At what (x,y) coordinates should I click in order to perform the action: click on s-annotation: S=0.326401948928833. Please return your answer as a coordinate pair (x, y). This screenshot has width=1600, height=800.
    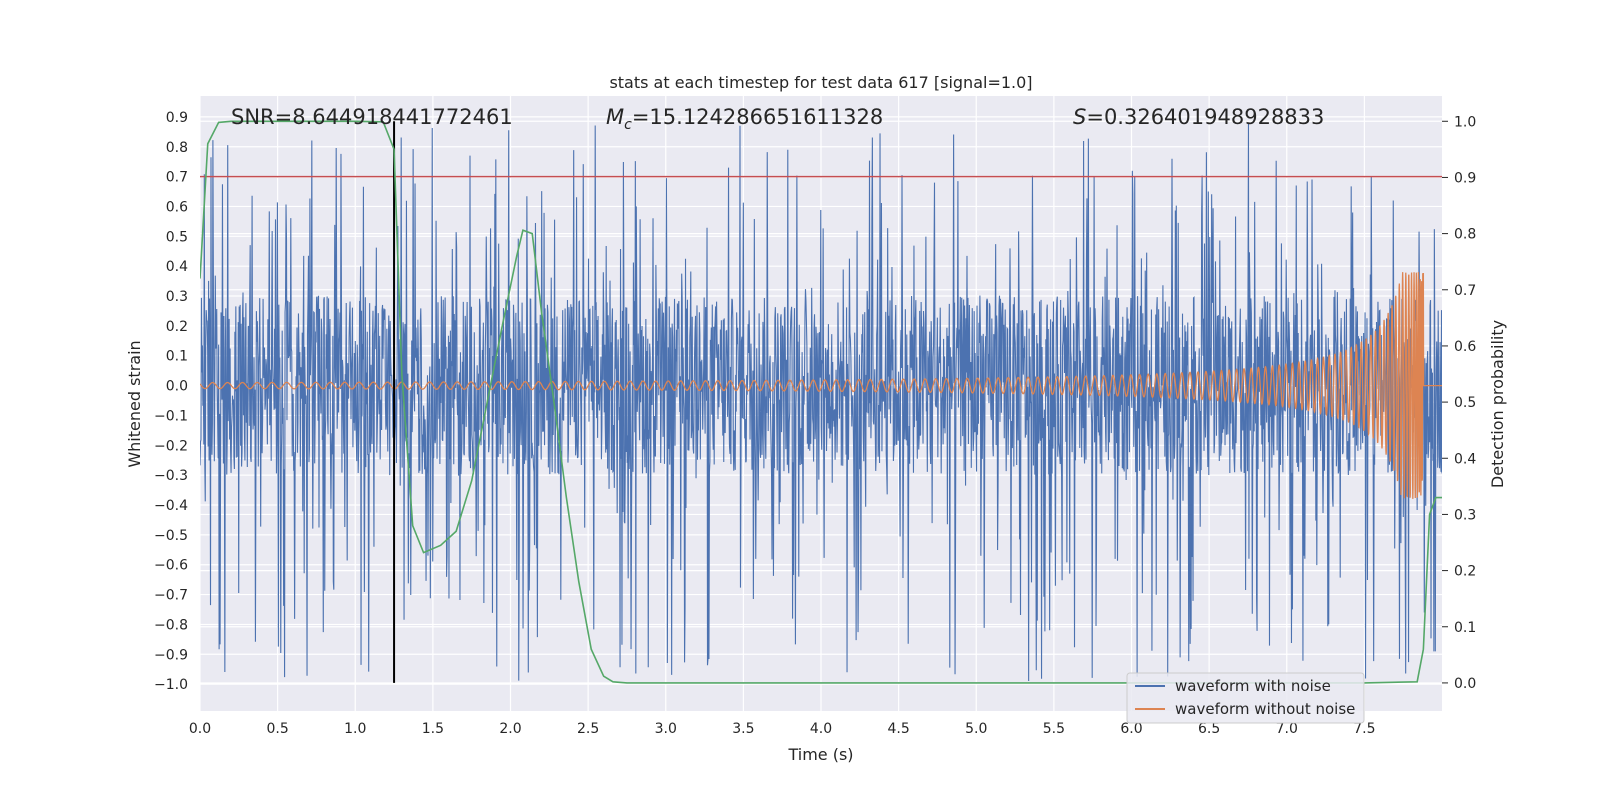
    Looking at the image, I should click on (1198, 117).